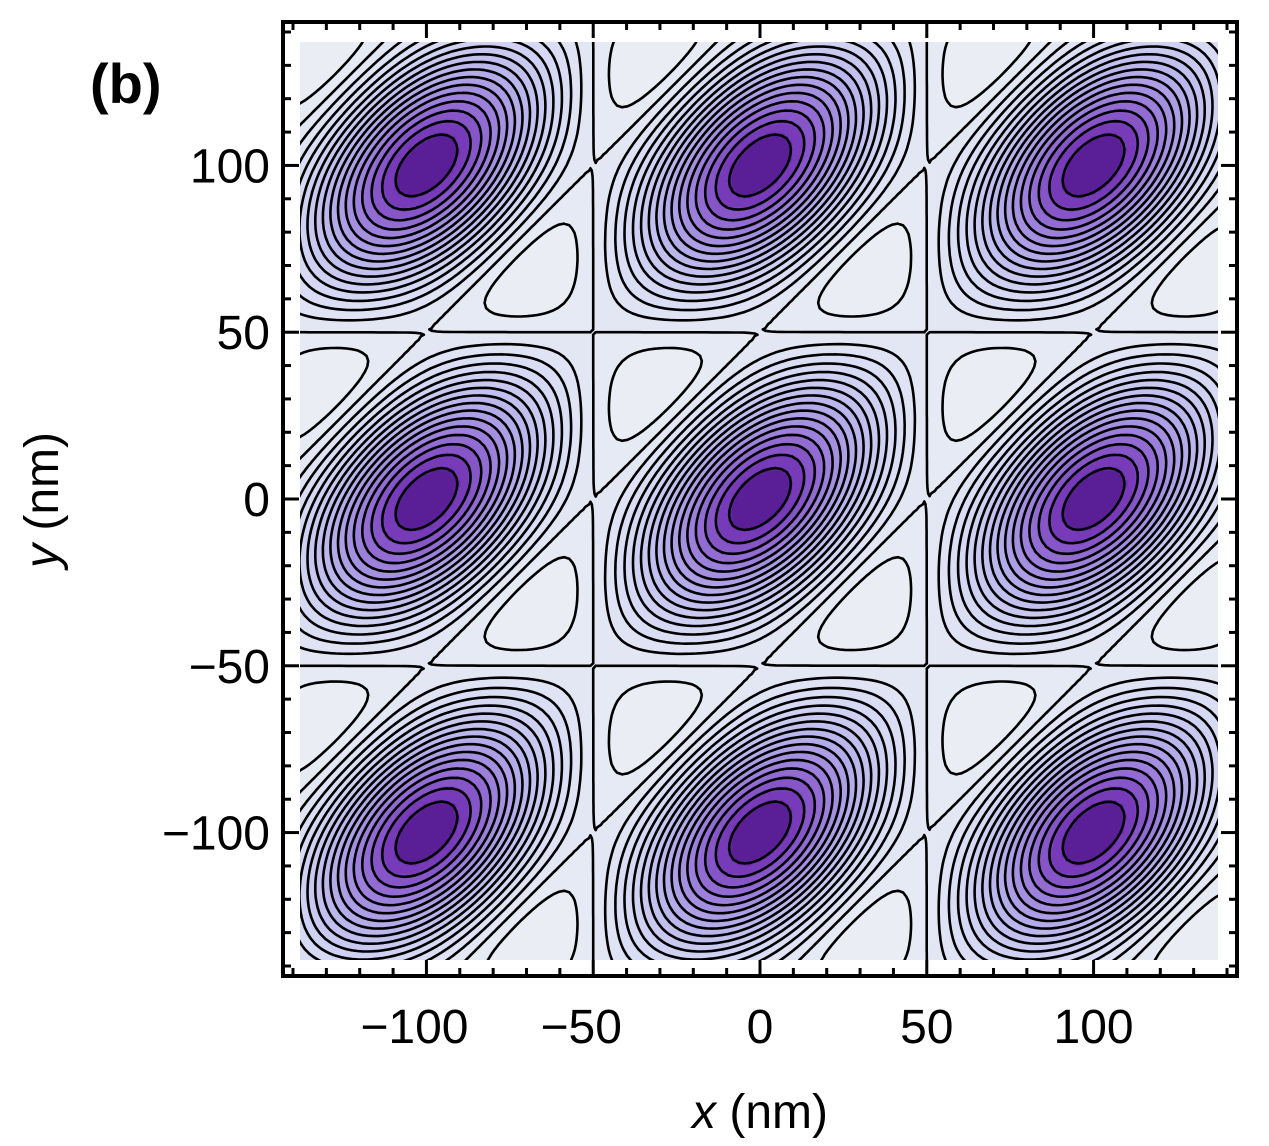 This screenshot has height=1146, width=1269. What do you see at coordinates (230, 166) in the screenshot?
I see `y-tick-label: 100` at bounding box center [230, 166].